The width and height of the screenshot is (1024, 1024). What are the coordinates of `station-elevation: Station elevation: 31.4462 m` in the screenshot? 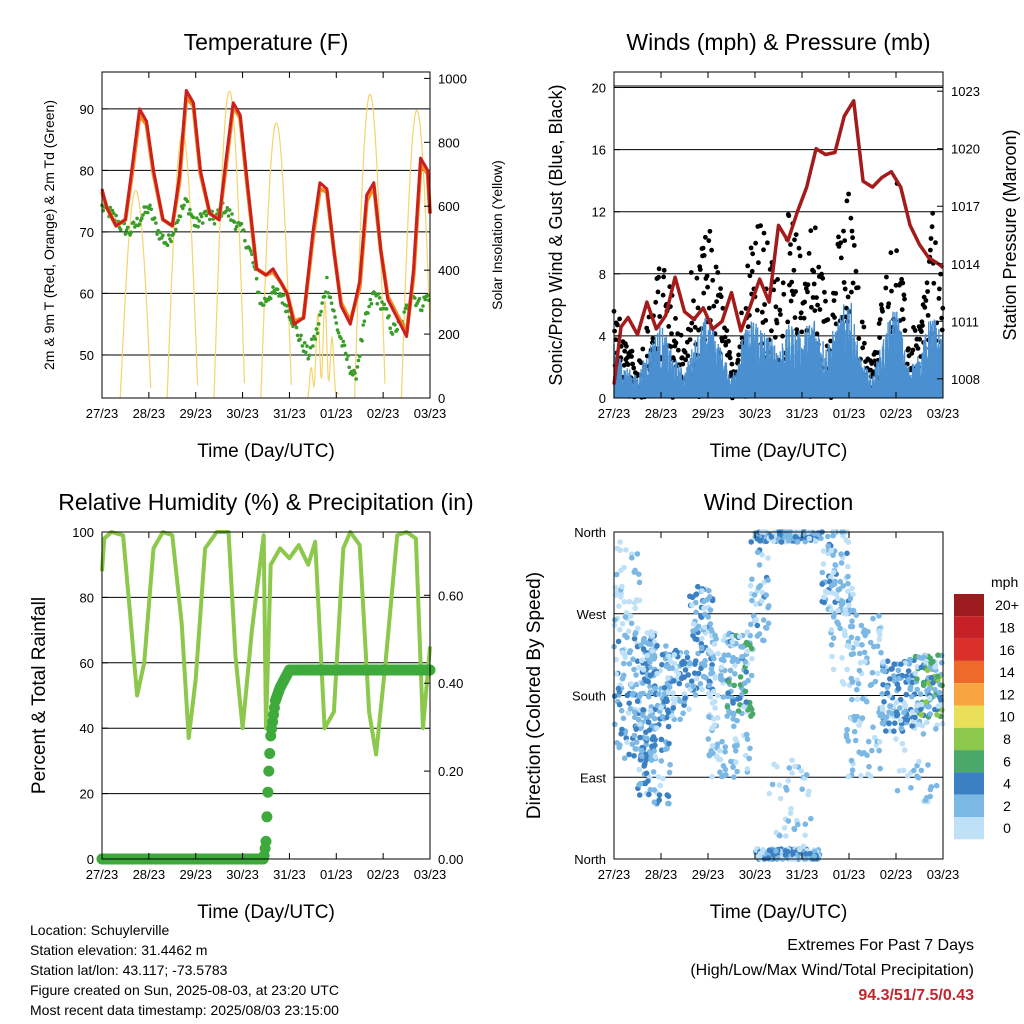 It's located at (119, 950).